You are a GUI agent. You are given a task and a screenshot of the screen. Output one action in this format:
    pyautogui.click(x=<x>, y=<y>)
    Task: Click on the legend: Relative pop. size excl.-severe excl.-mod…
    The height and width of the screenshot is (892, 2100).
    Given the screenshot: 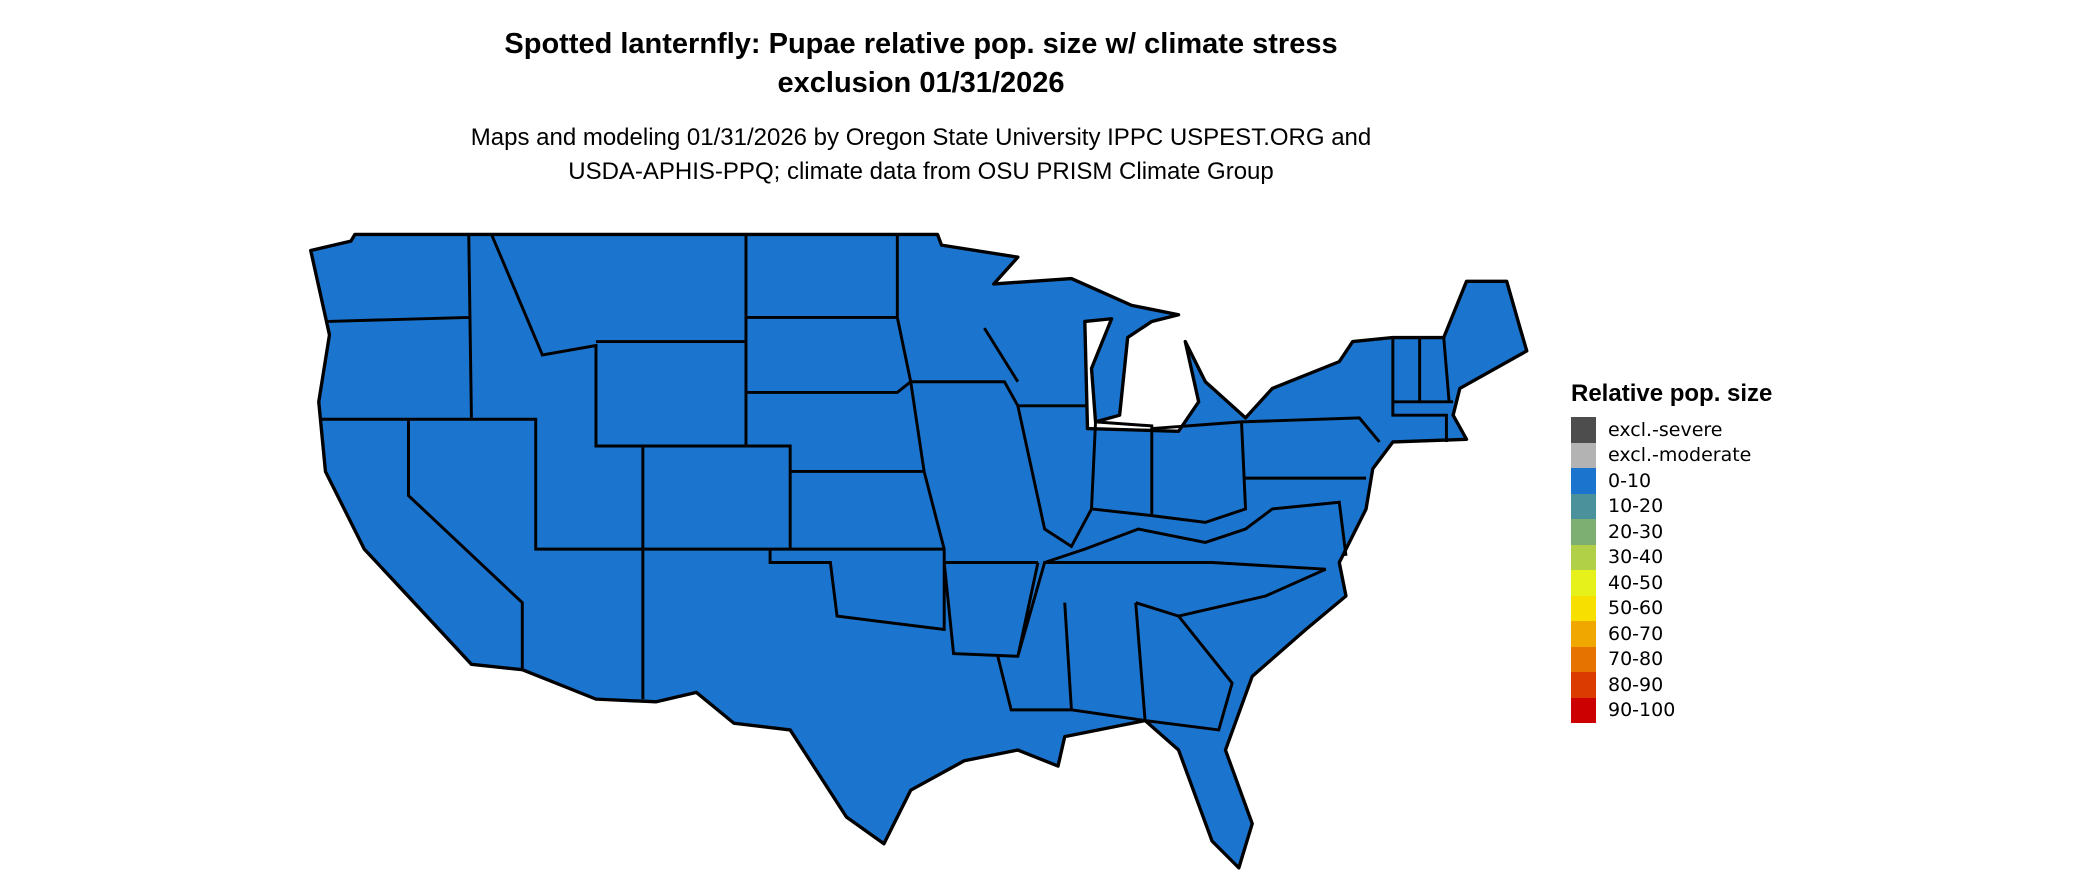 What is the action you would take?
    pyautogui.click(x=1671, y=551)
    